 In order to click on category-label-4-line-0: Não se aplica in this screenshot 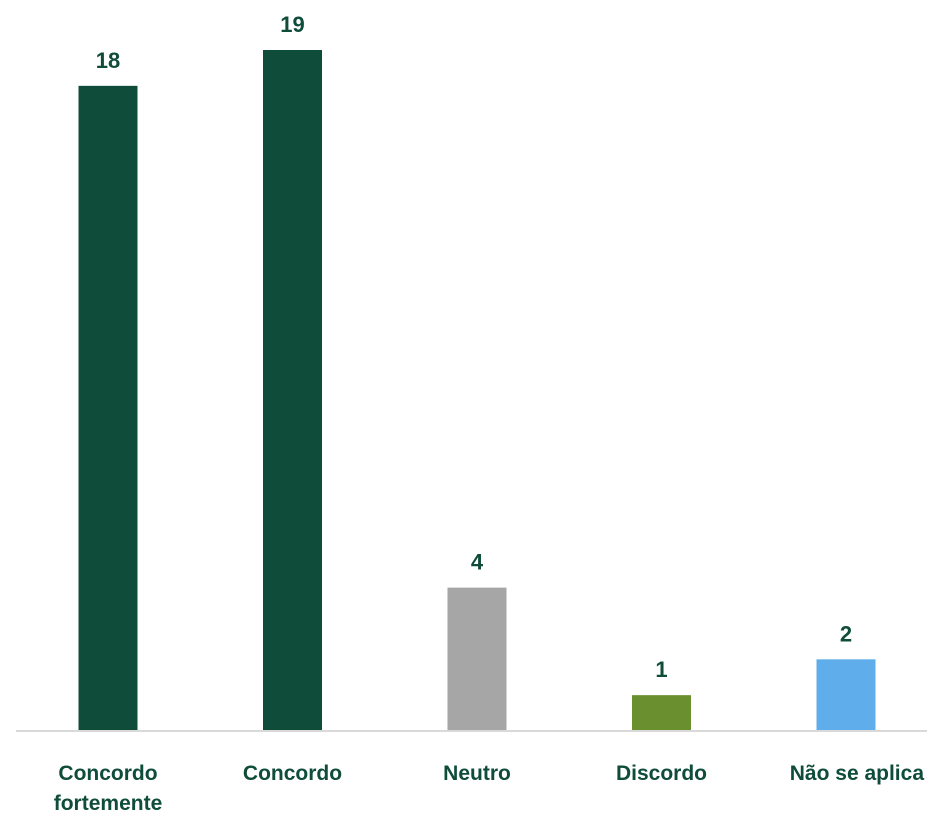, I will do `click(857, 773)`.